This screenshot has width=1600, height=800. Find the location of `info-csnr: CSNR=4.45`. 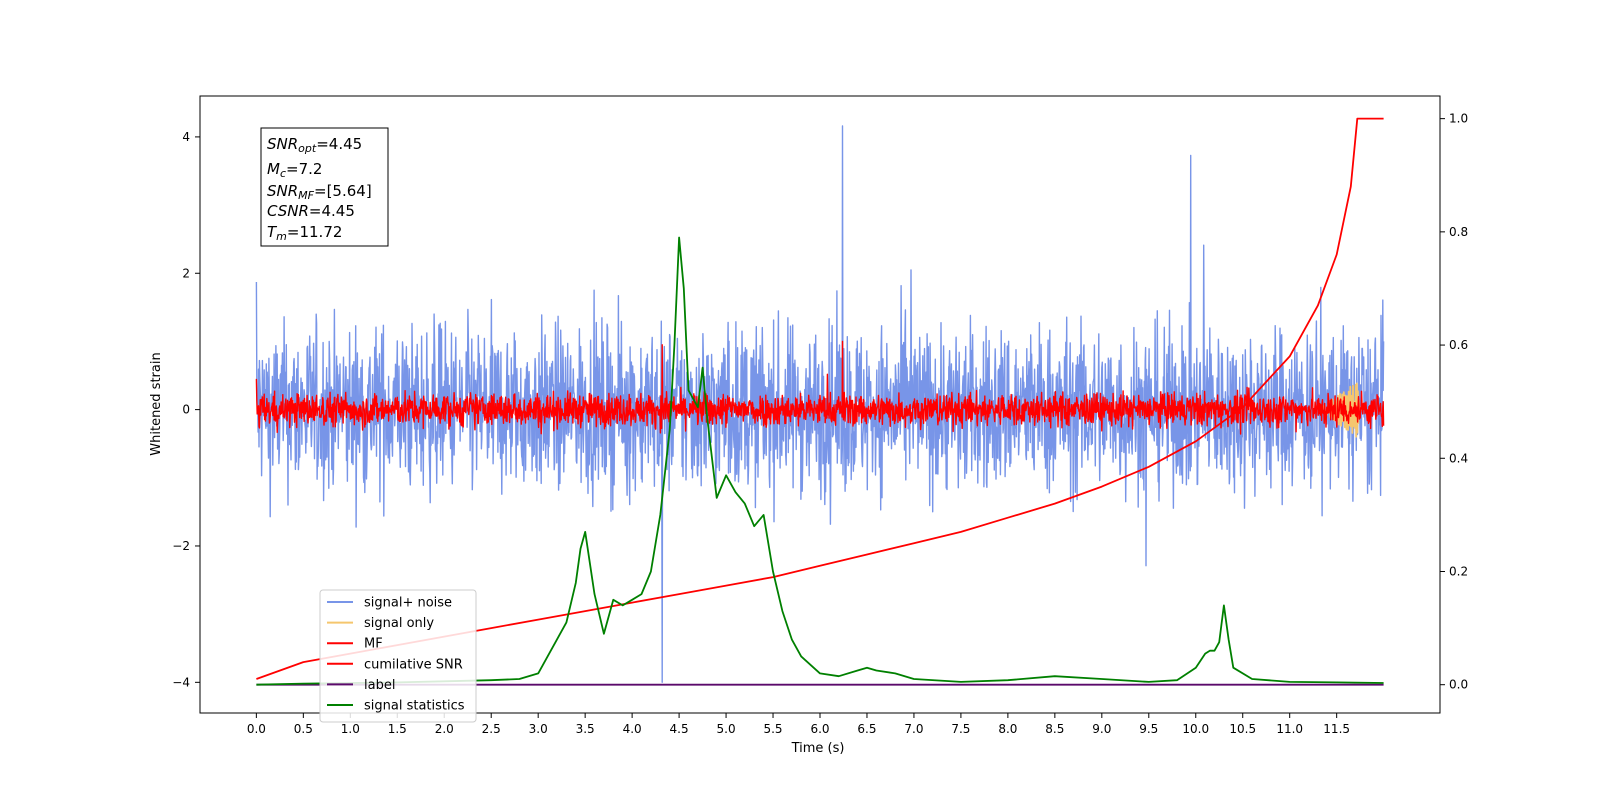

info-csnr: CSNR=4.45 is located at coordinates (311, 211).